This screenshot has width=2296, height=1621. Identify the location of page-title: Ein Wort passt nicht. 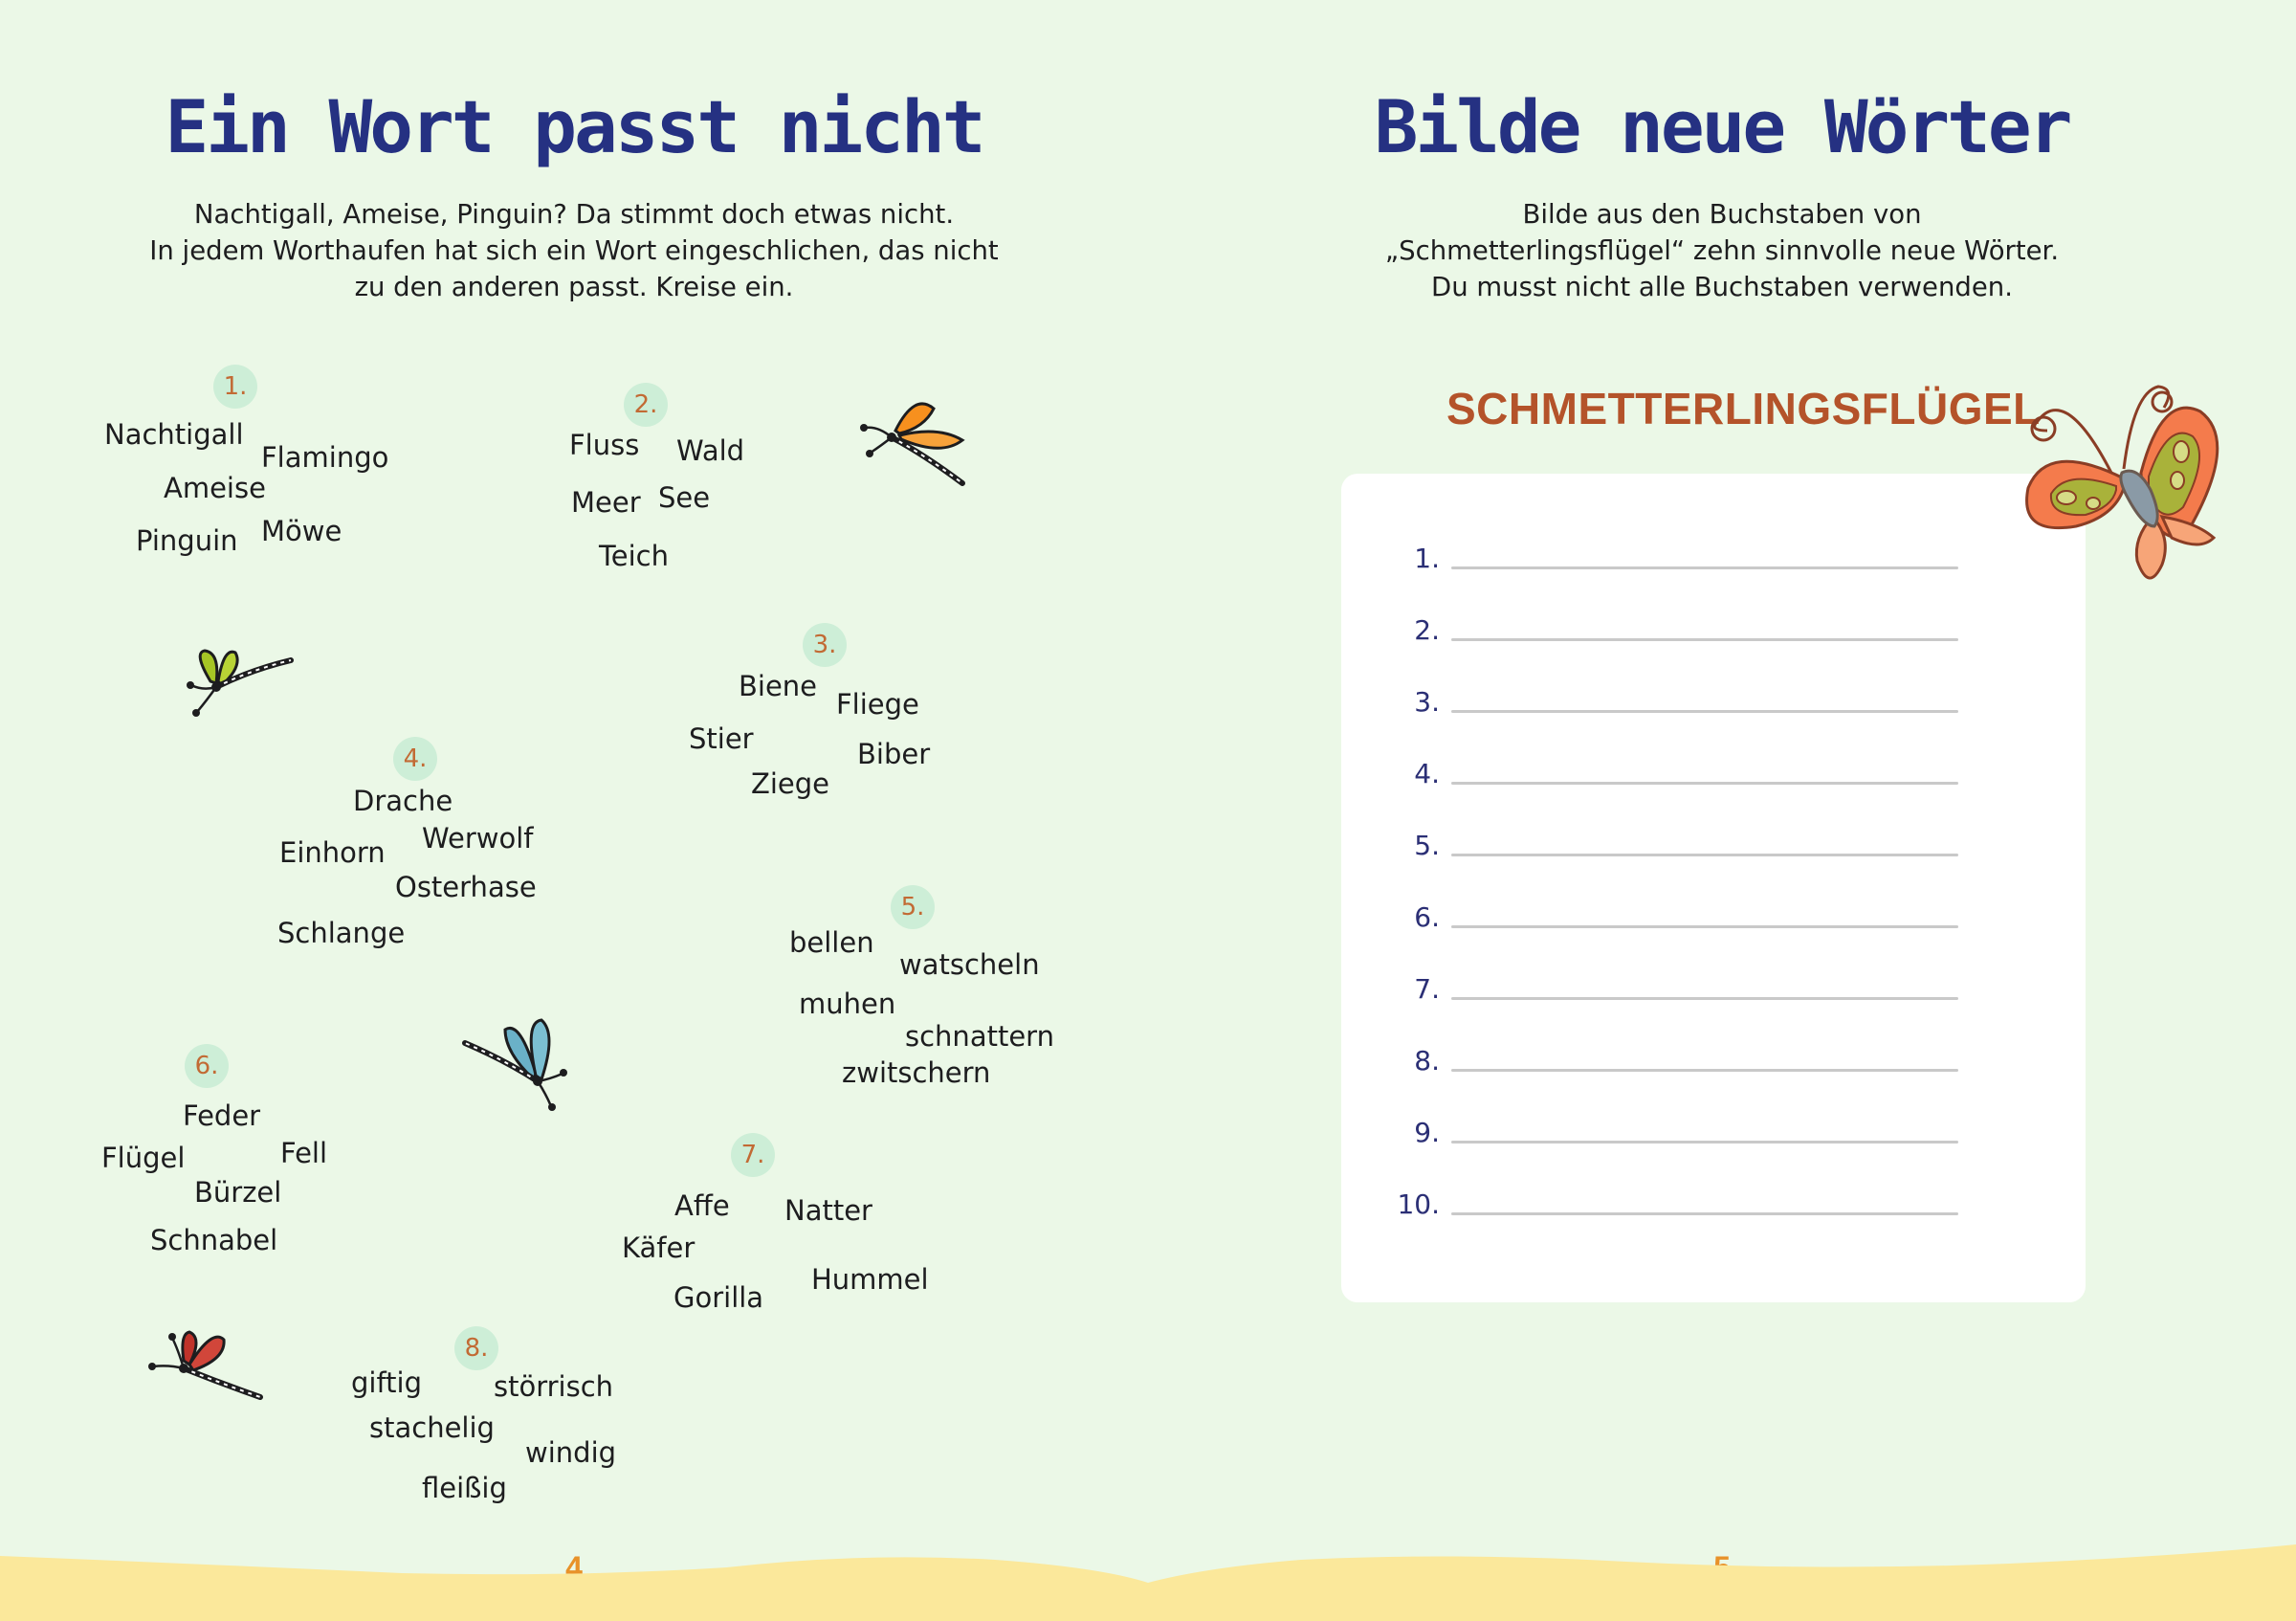
(575, 126).